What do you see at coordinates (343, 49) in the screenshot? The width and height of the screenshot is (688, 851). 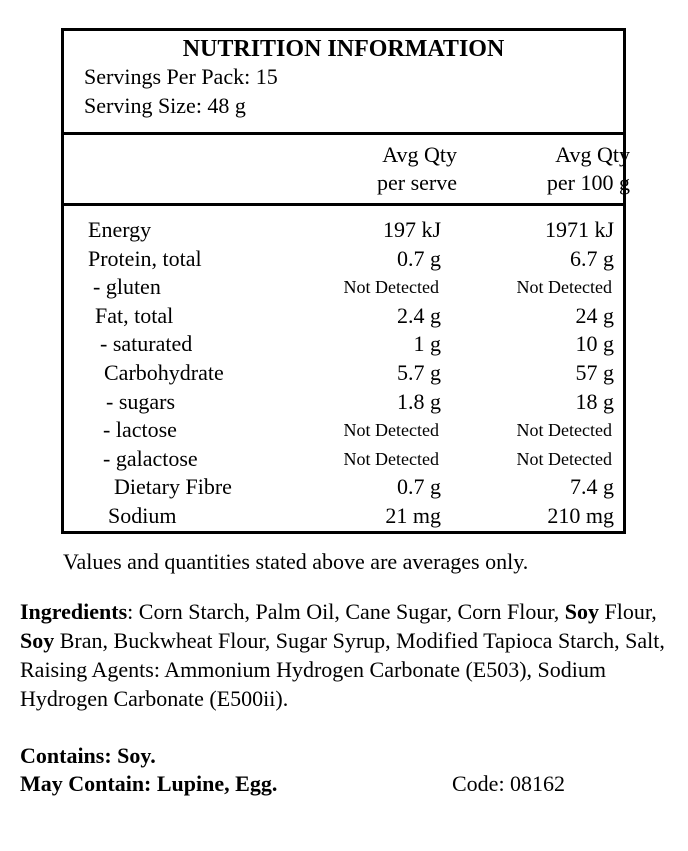 I see `panel-title: NUTRITION INFORMATION` at bounding box center [343, 49].